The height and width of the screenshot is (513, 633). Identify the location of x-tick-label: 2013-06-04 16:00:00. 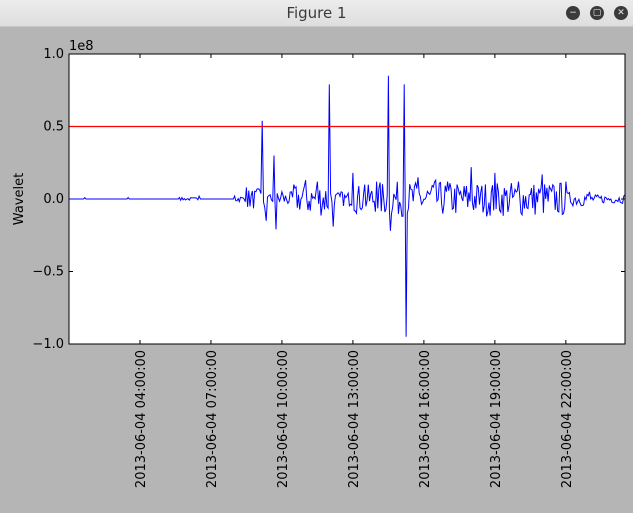
(425, 419).